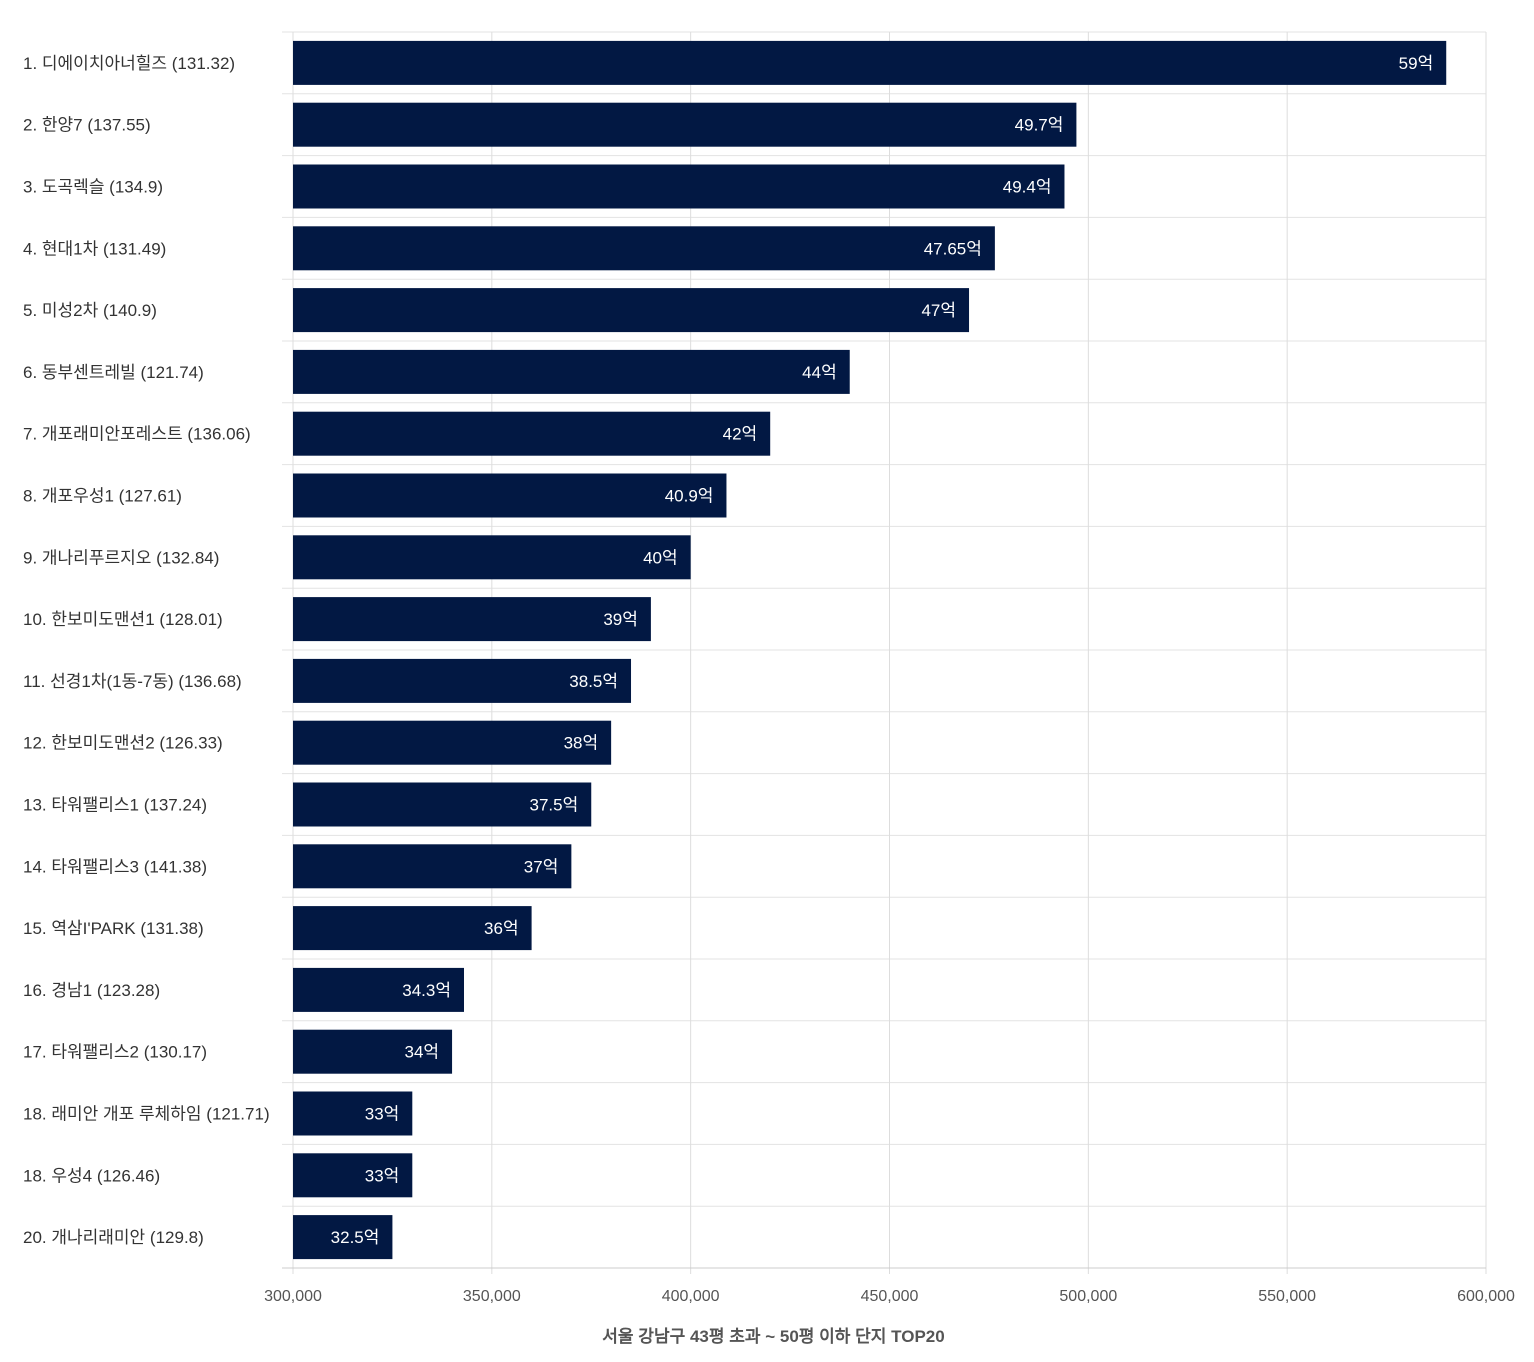 The width and height of the screenshot is (1534, 1362). I want to click on category-label: 11. 선경1차(1동-7동) (136.68), so click(132, 681).